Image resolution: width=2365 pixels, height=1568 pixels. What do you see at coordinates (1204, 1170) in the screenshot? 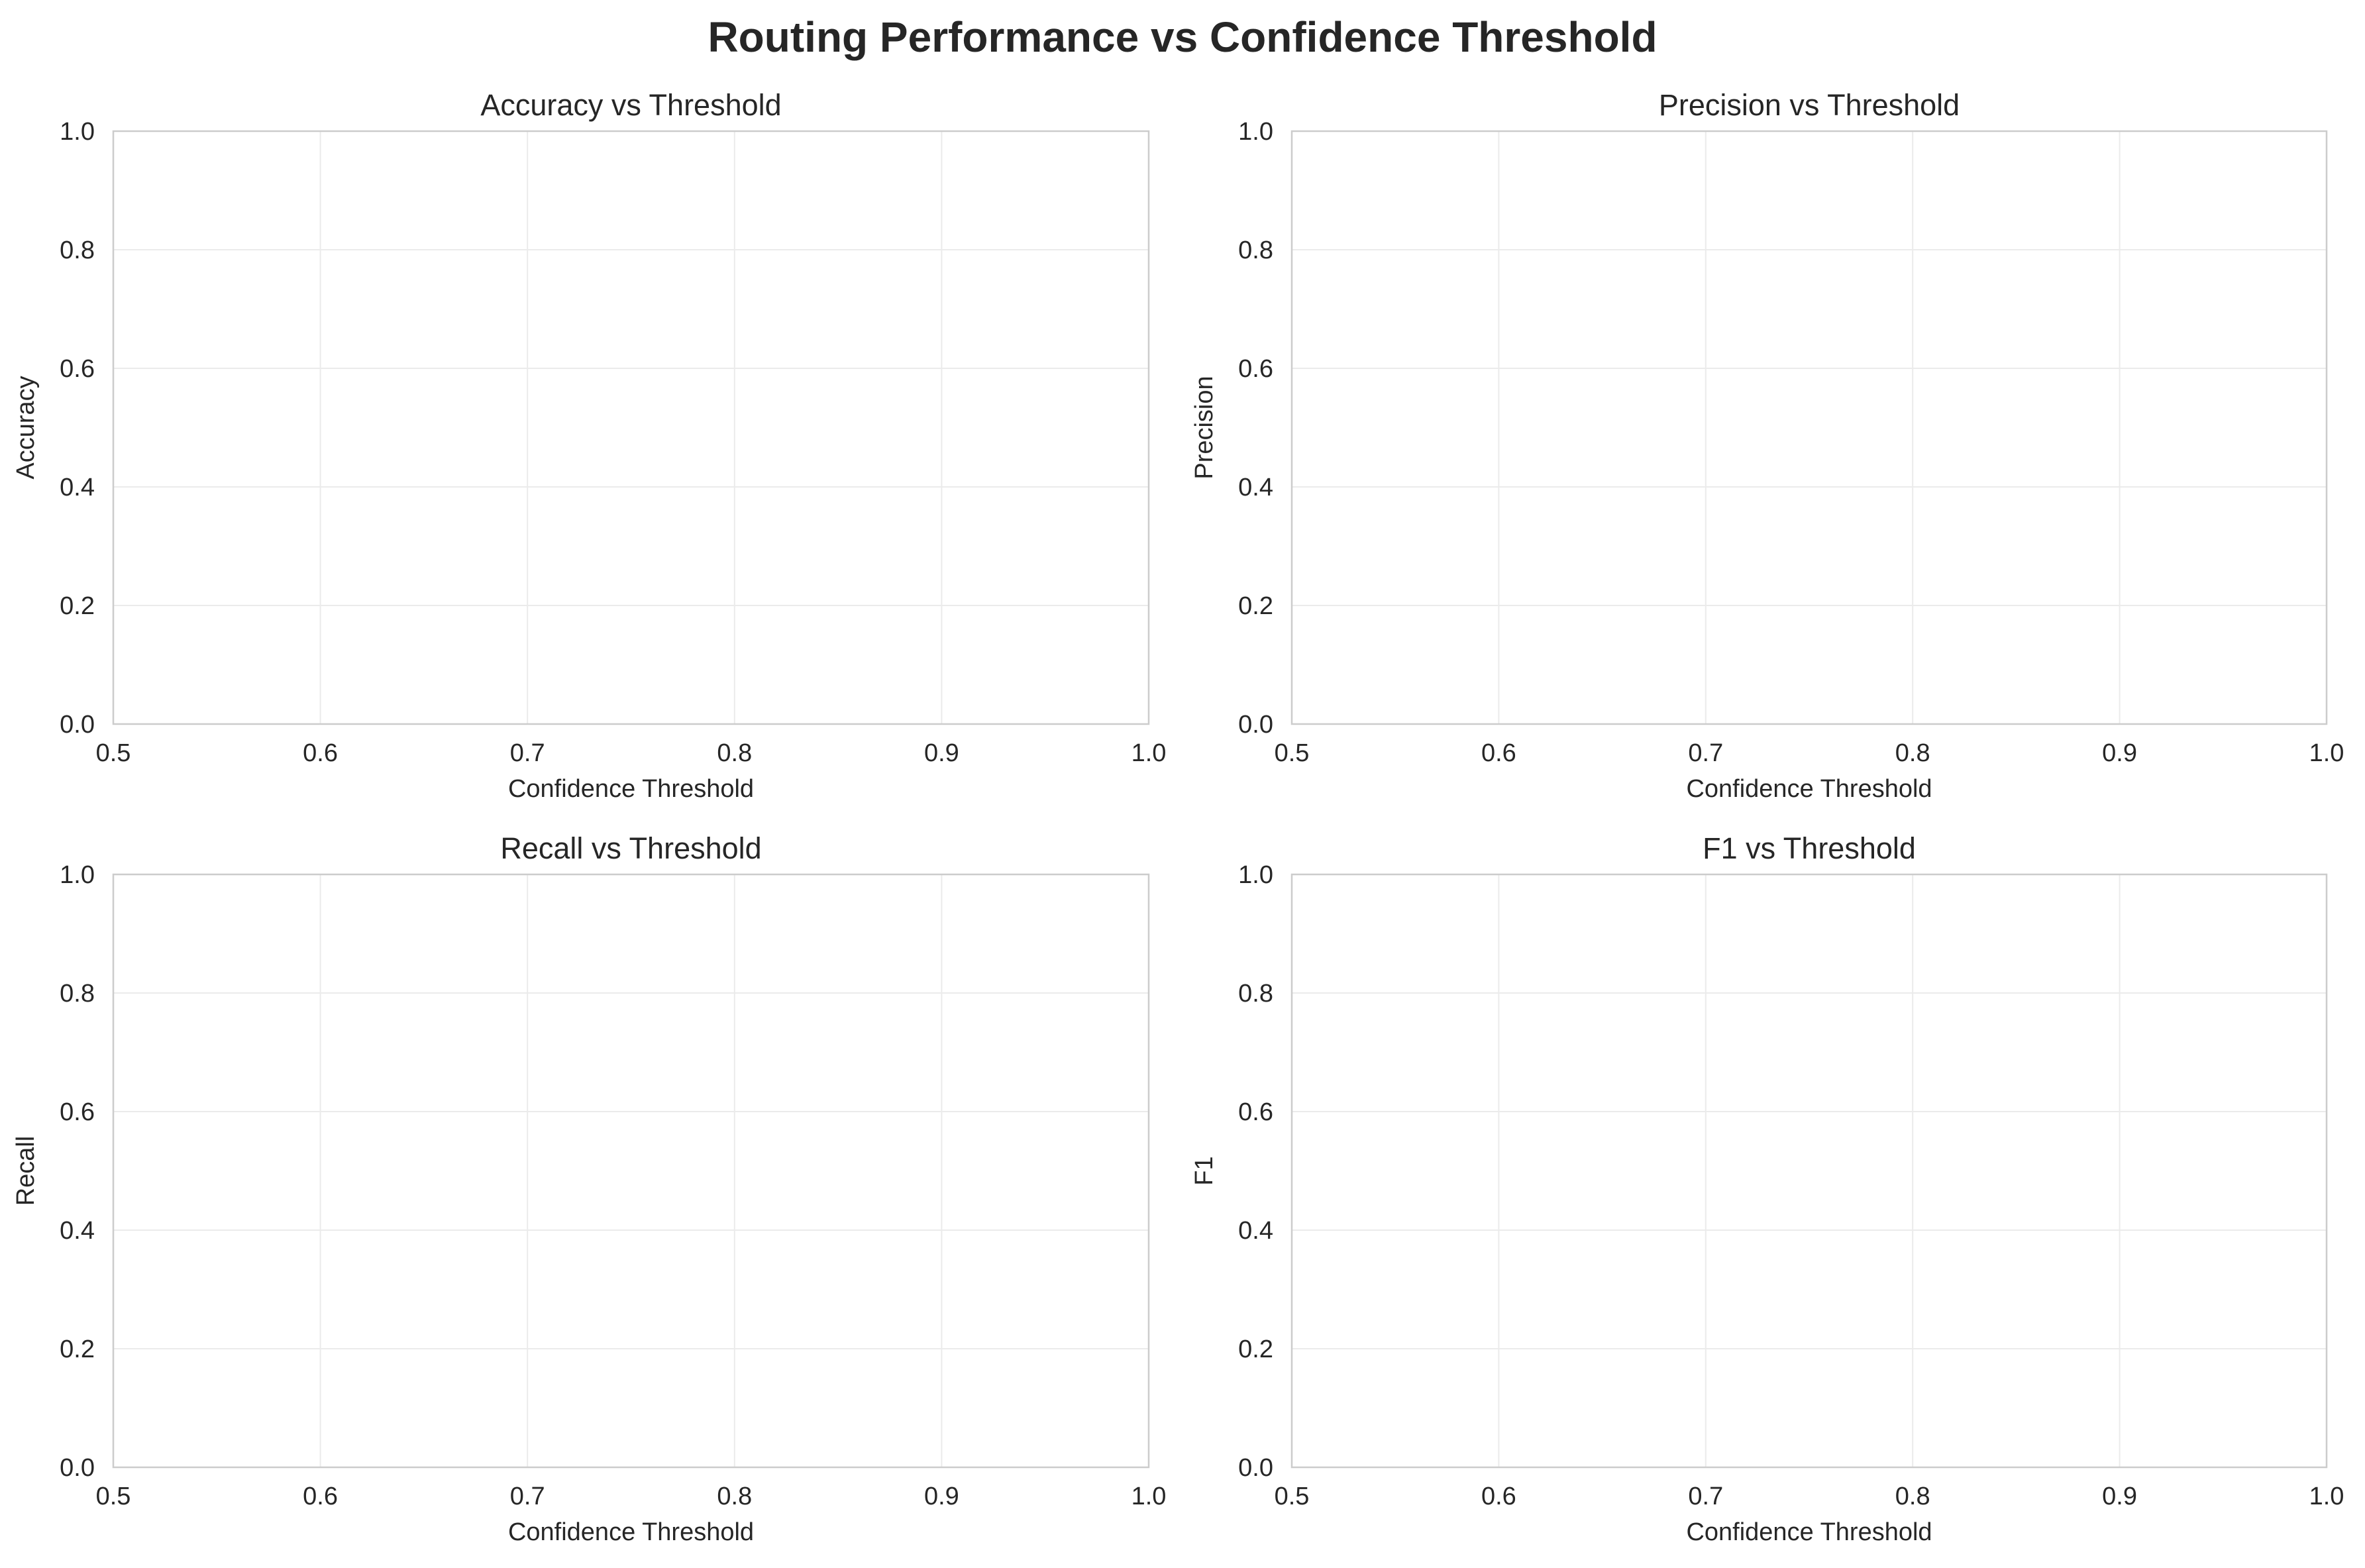
I see `y-axis-label: F1` at bounding box center [1204, 1170].